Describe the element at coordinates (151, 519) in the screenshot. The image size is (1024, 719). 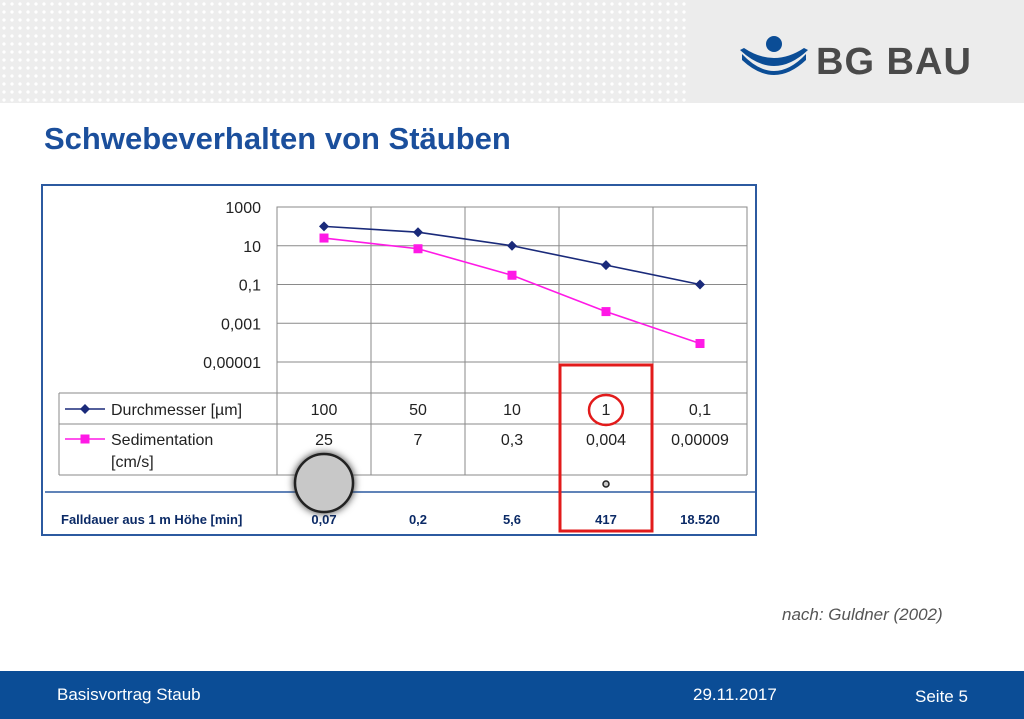
I see `fall-row-label: Falldauer aus 1 m Höhe [min]` at that location.